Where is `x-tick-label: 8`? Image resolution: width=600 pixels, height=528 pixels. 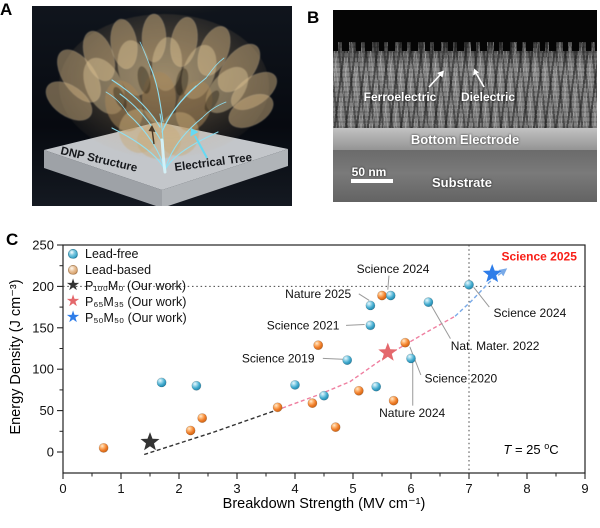 x-tick-label: 8 is located at coordinates (526, 488).